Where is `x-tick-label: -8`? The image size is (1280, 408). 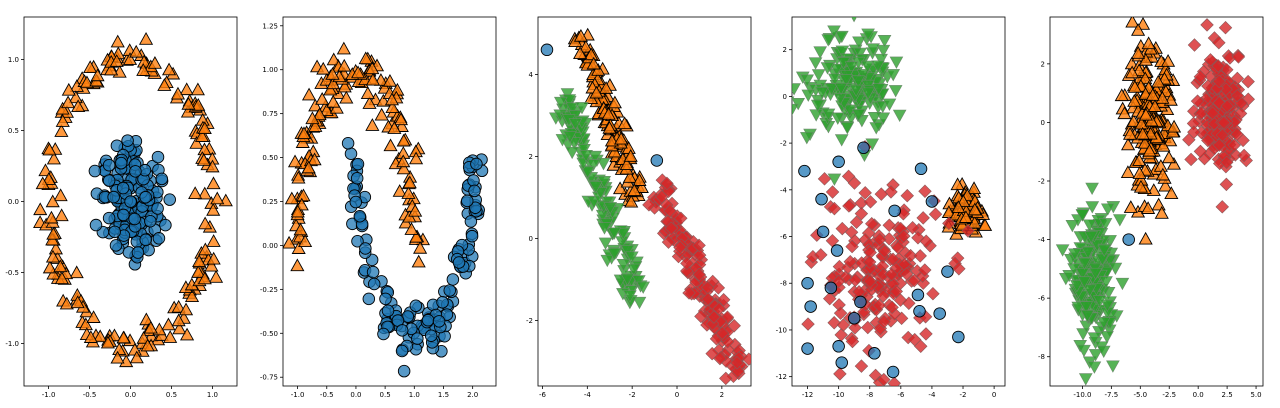 x-tick-label: -8 is located at coordinates (869, 395).